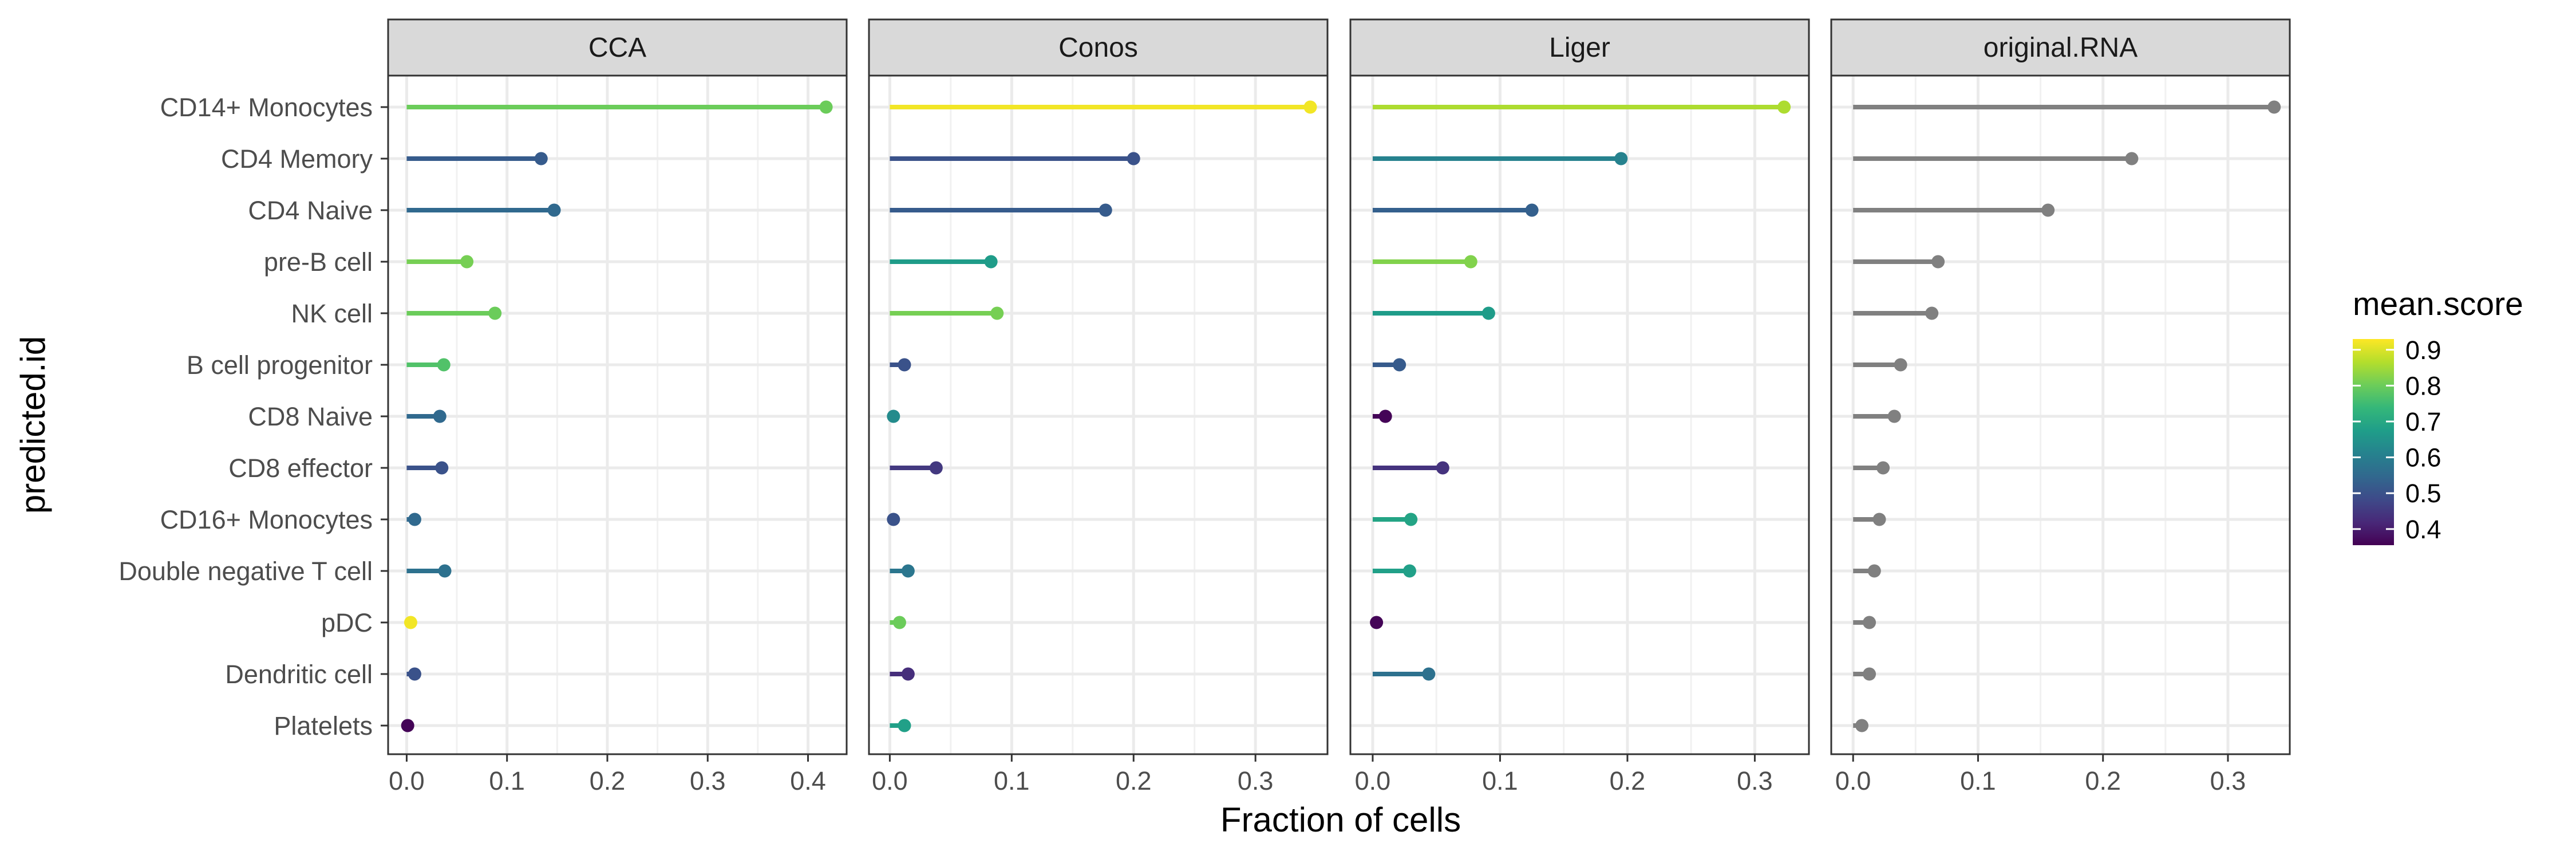  What do you see at coordinates (245, 571) in the screenshot?
I see `y-tick-label-double-negative-t-cell: Double negative T cell` at bounding box center [245, 571].